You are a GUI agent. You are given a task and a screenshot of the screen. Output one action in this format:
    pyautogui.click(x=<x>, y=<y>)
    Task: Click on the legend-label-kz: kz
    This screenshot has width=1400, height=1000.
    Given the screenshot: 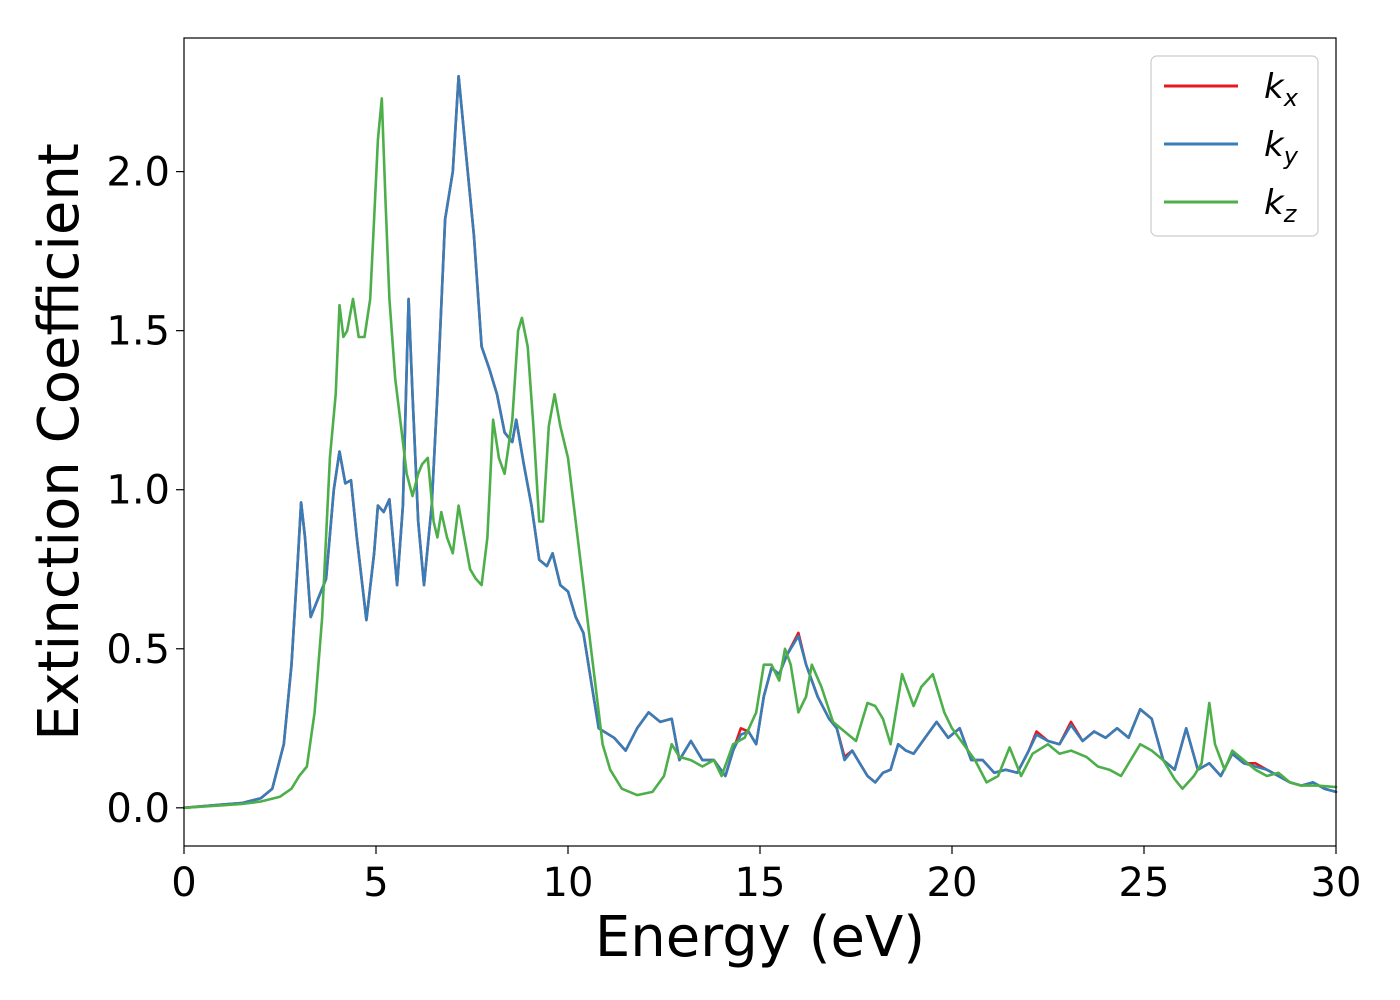 What is the action you would take?
    pyautogui.click(x=1281, y=205)
    